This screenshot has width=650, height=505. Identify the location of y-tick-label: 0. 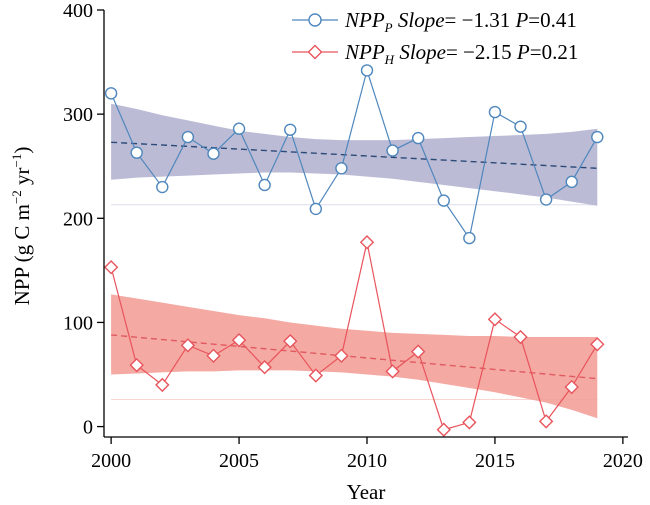
(88, 428).